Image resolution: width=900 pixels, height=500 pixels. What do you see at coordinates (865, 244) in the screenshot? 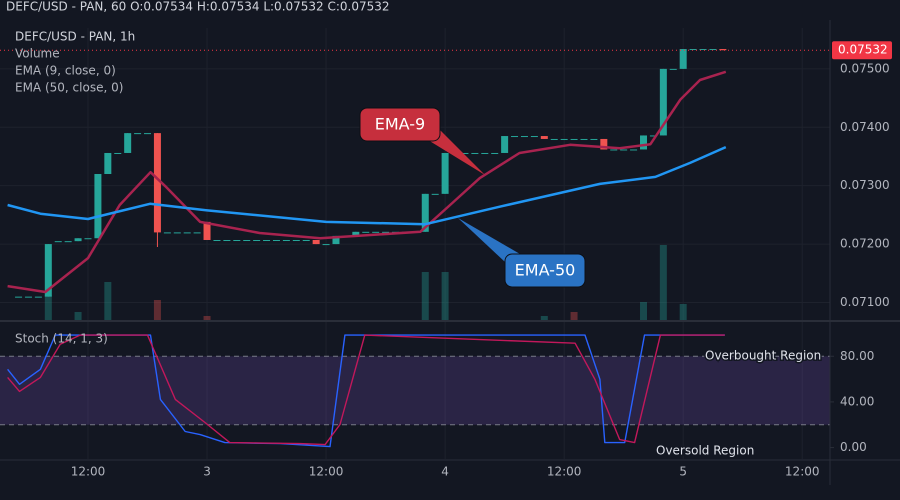
I see `y-tick-label: 0.07200` at bounding box center [865, 244].